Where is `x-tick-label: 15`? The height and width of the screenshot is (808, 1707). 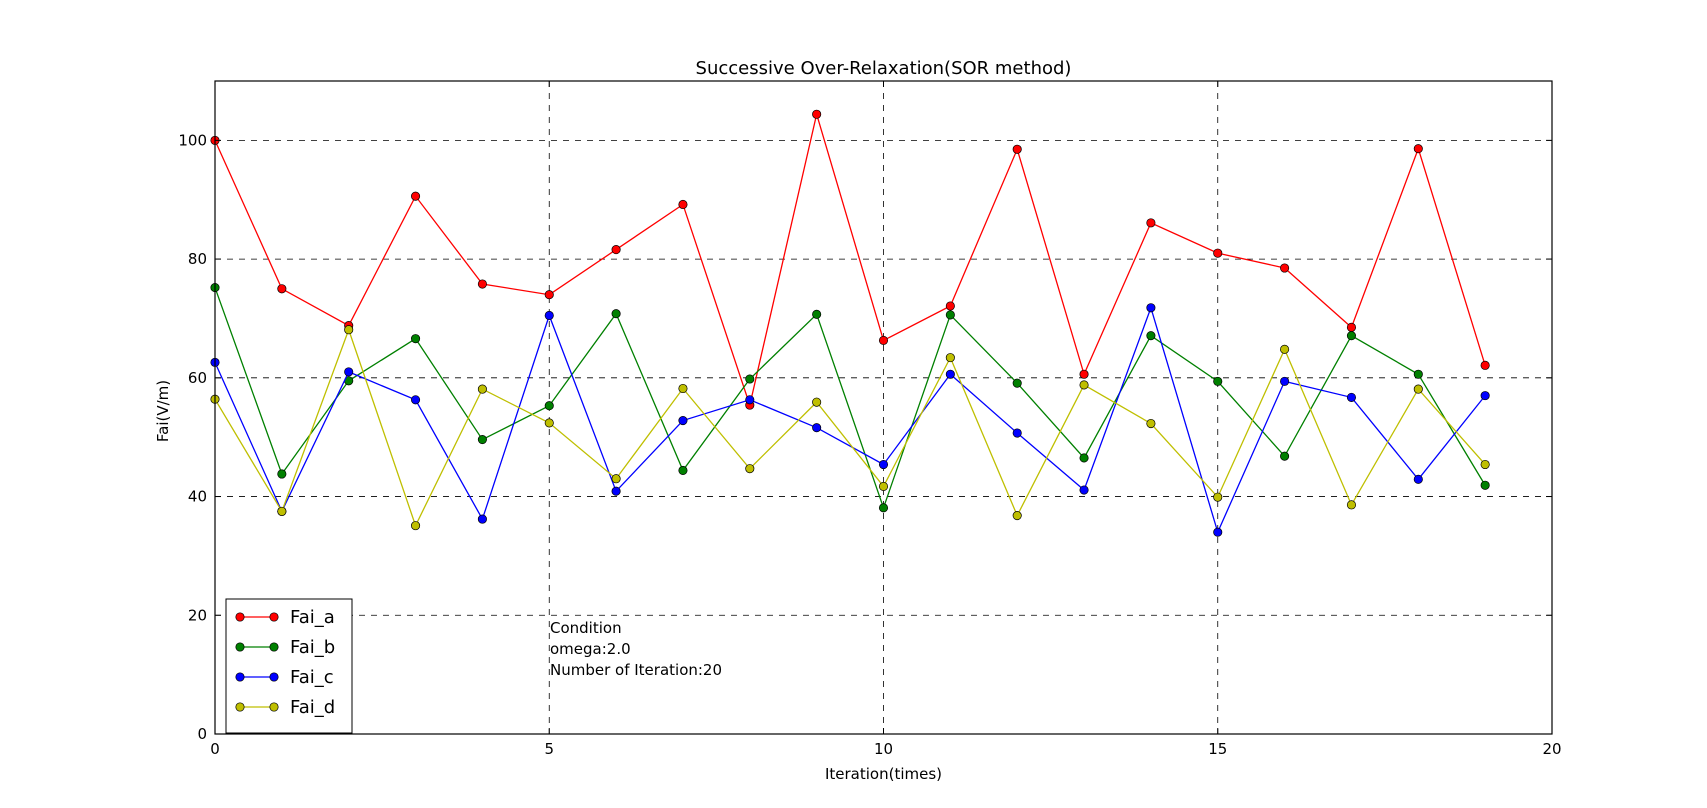
x-tick-label: 15 is located at coordinates (1217, 749).